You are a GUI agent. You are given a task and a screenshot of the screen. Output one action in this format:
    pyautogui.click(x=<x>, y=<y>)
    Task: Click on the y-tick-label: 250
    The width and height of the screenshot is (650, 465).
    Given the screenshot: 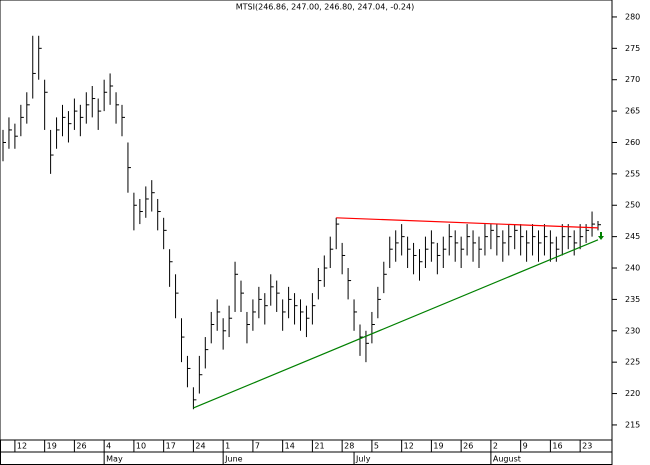 What is the action you would take?
    pyautogui.click(x=632, y=205)
    